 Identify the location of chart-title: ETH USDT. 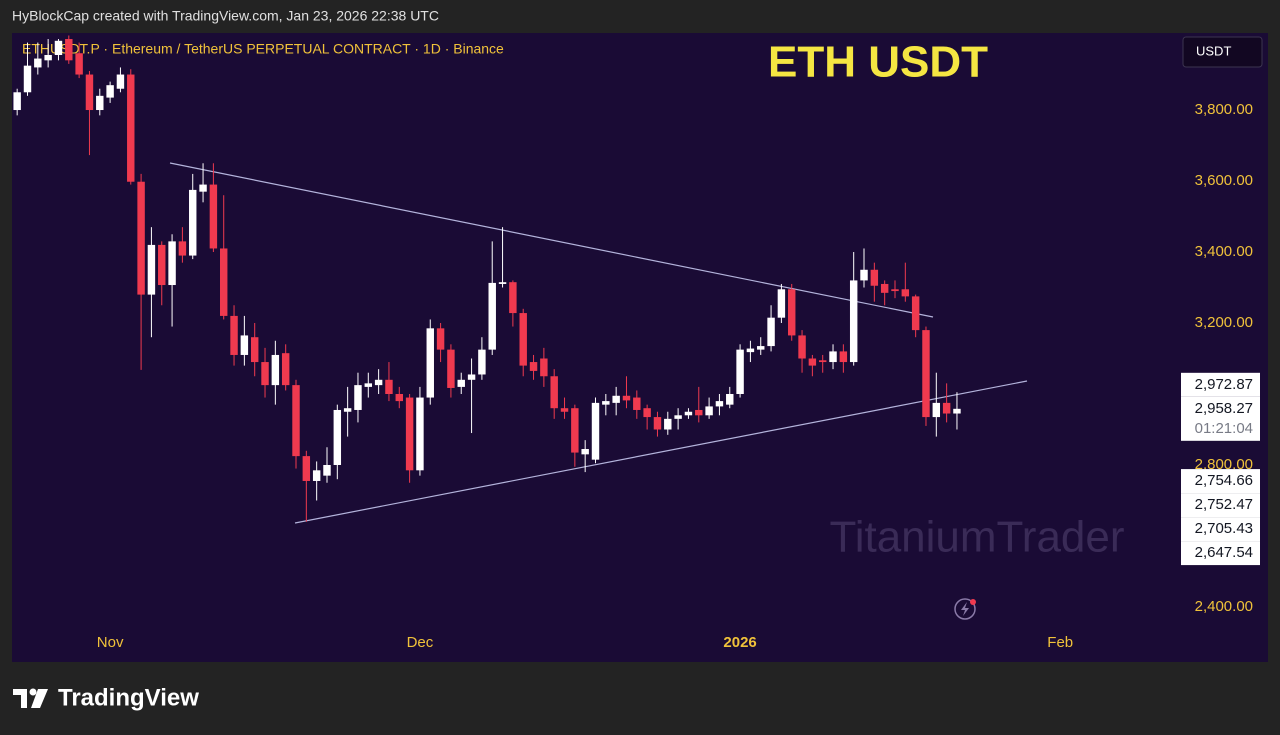
(878, 62).